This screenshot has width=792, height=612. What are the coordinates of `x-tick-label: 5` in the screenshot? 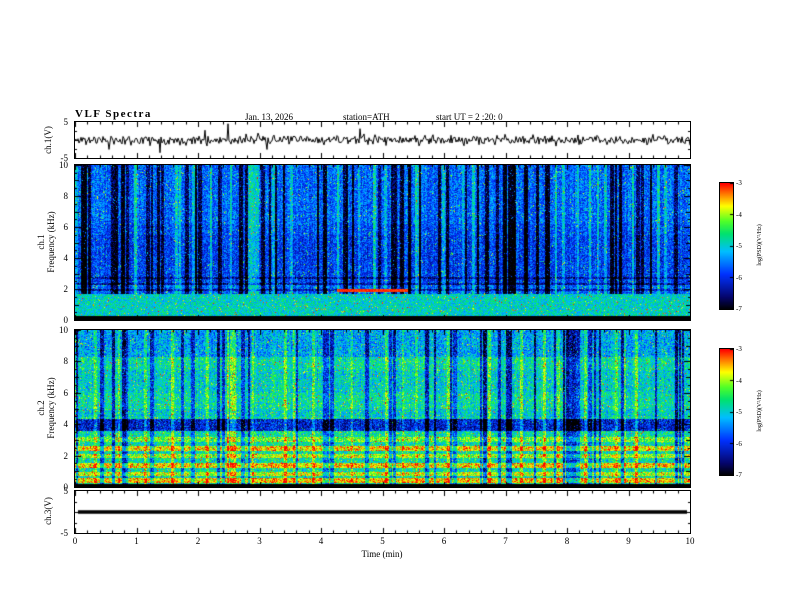 It's located at (382, 541).